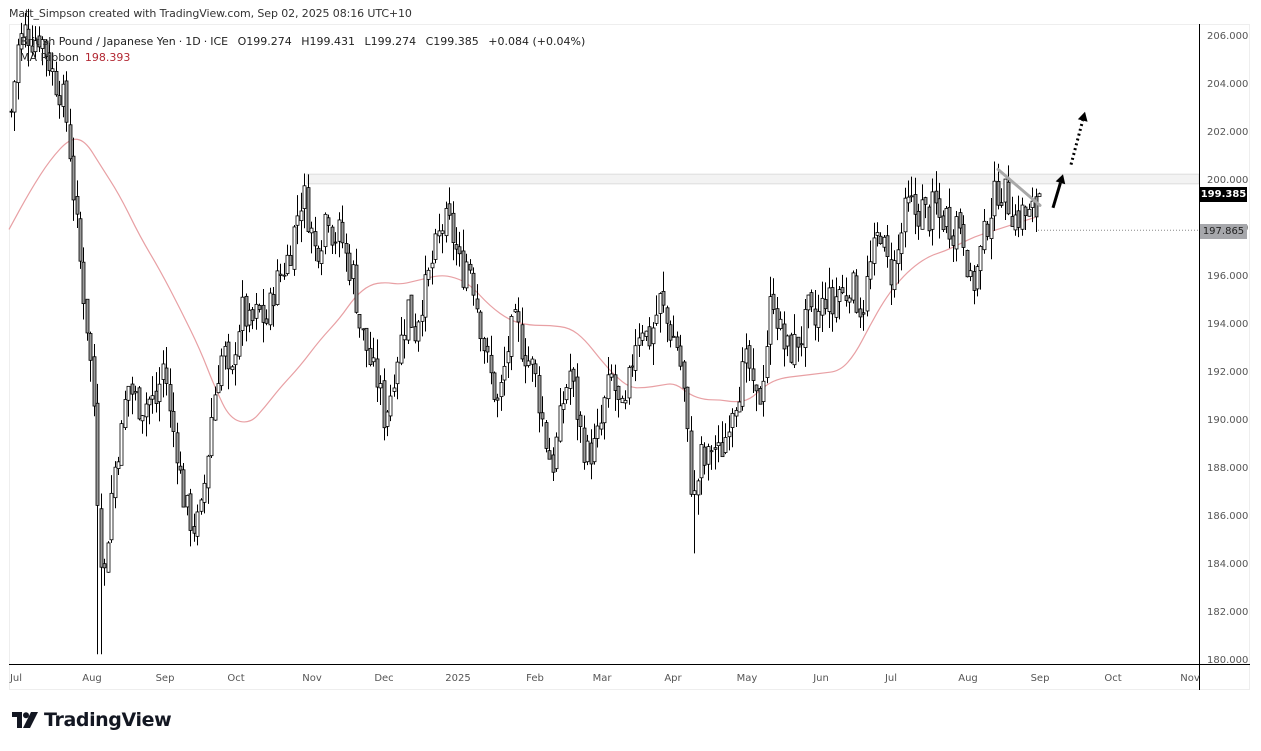  Describe the element at coordinates (1227, 180) in the screenshot. I see `svg-text: 200.000` at that location.